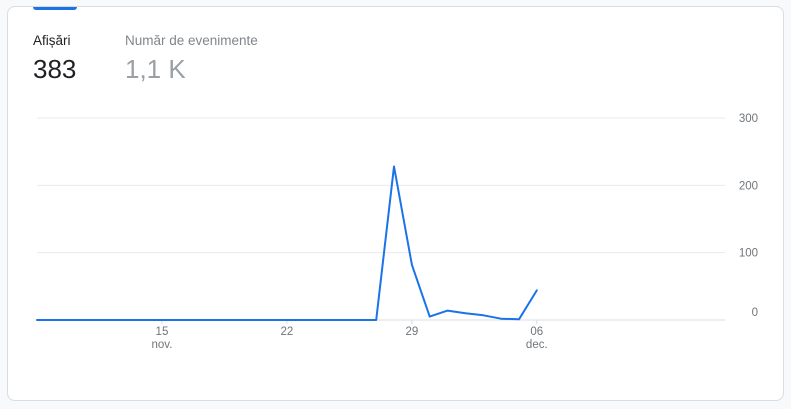 Image resolution: width=791 pixels, height=409 pixels. What do you see at coordinates (191, 40) in the screenshot?
I see `metric-label-event-count: Număr de evenimente` at bounding box center [191, 40].